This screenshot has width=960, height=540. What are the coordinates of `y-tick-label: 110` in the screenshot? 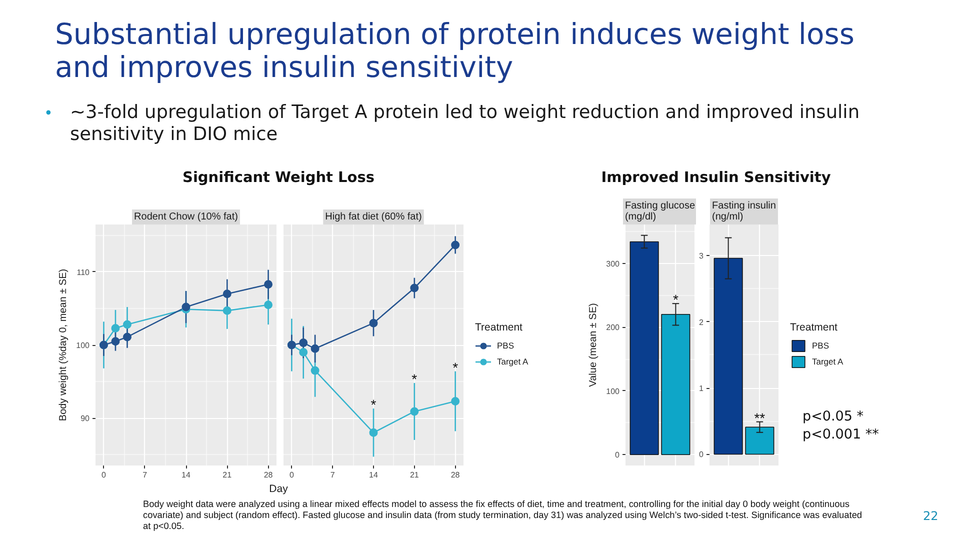 It's located at (83, 272).